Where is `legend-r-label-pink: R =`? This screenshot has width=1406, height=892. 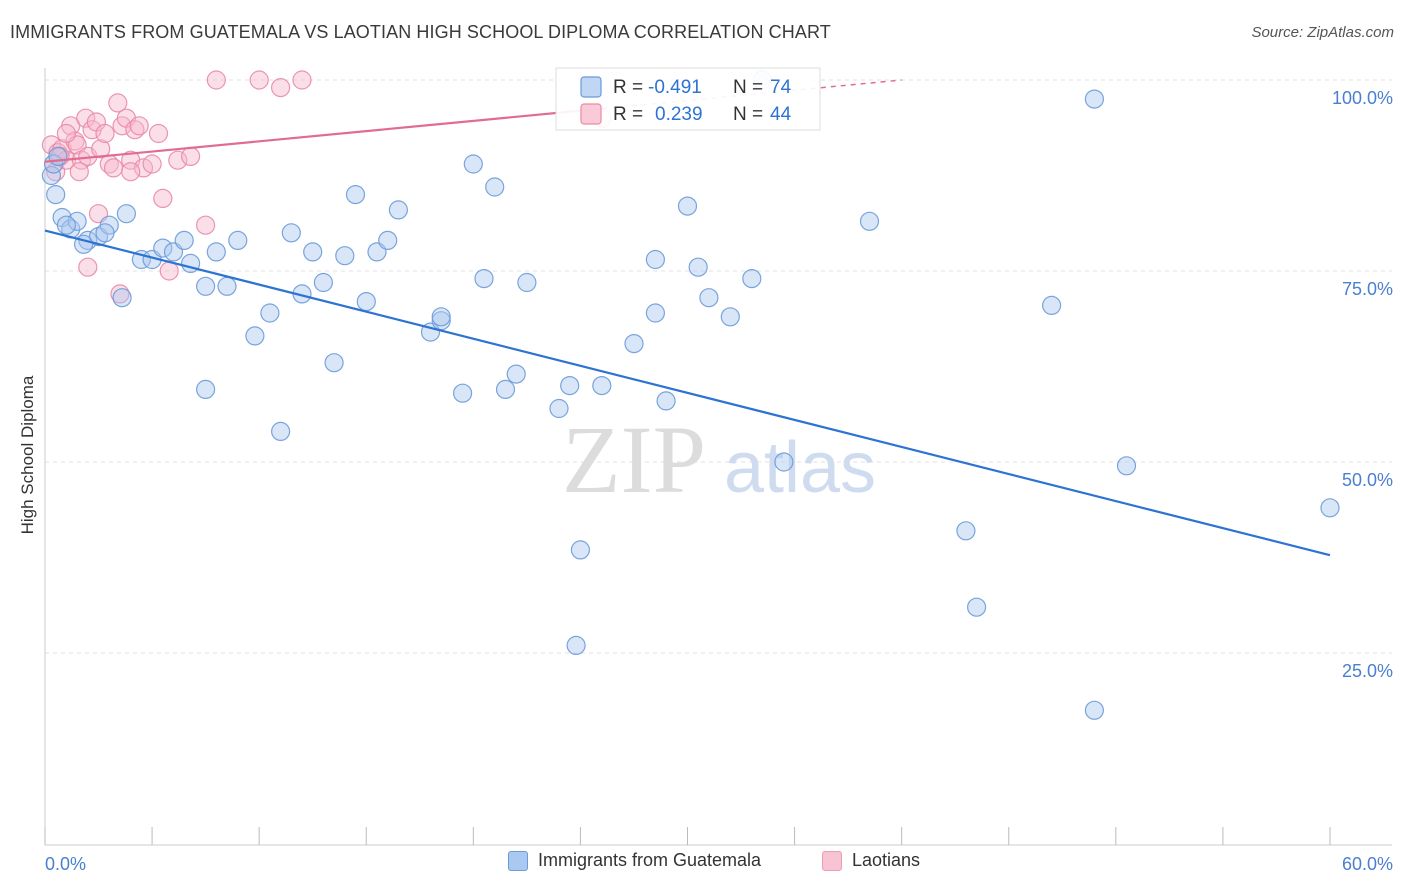 legend-r-label-pink: R = is located at coordinates (628, 114).